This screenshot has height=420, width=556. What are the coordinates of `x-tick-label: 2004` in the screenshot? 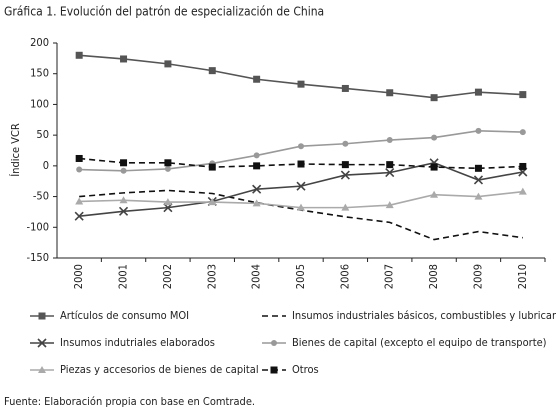 It's located at (256, 276).